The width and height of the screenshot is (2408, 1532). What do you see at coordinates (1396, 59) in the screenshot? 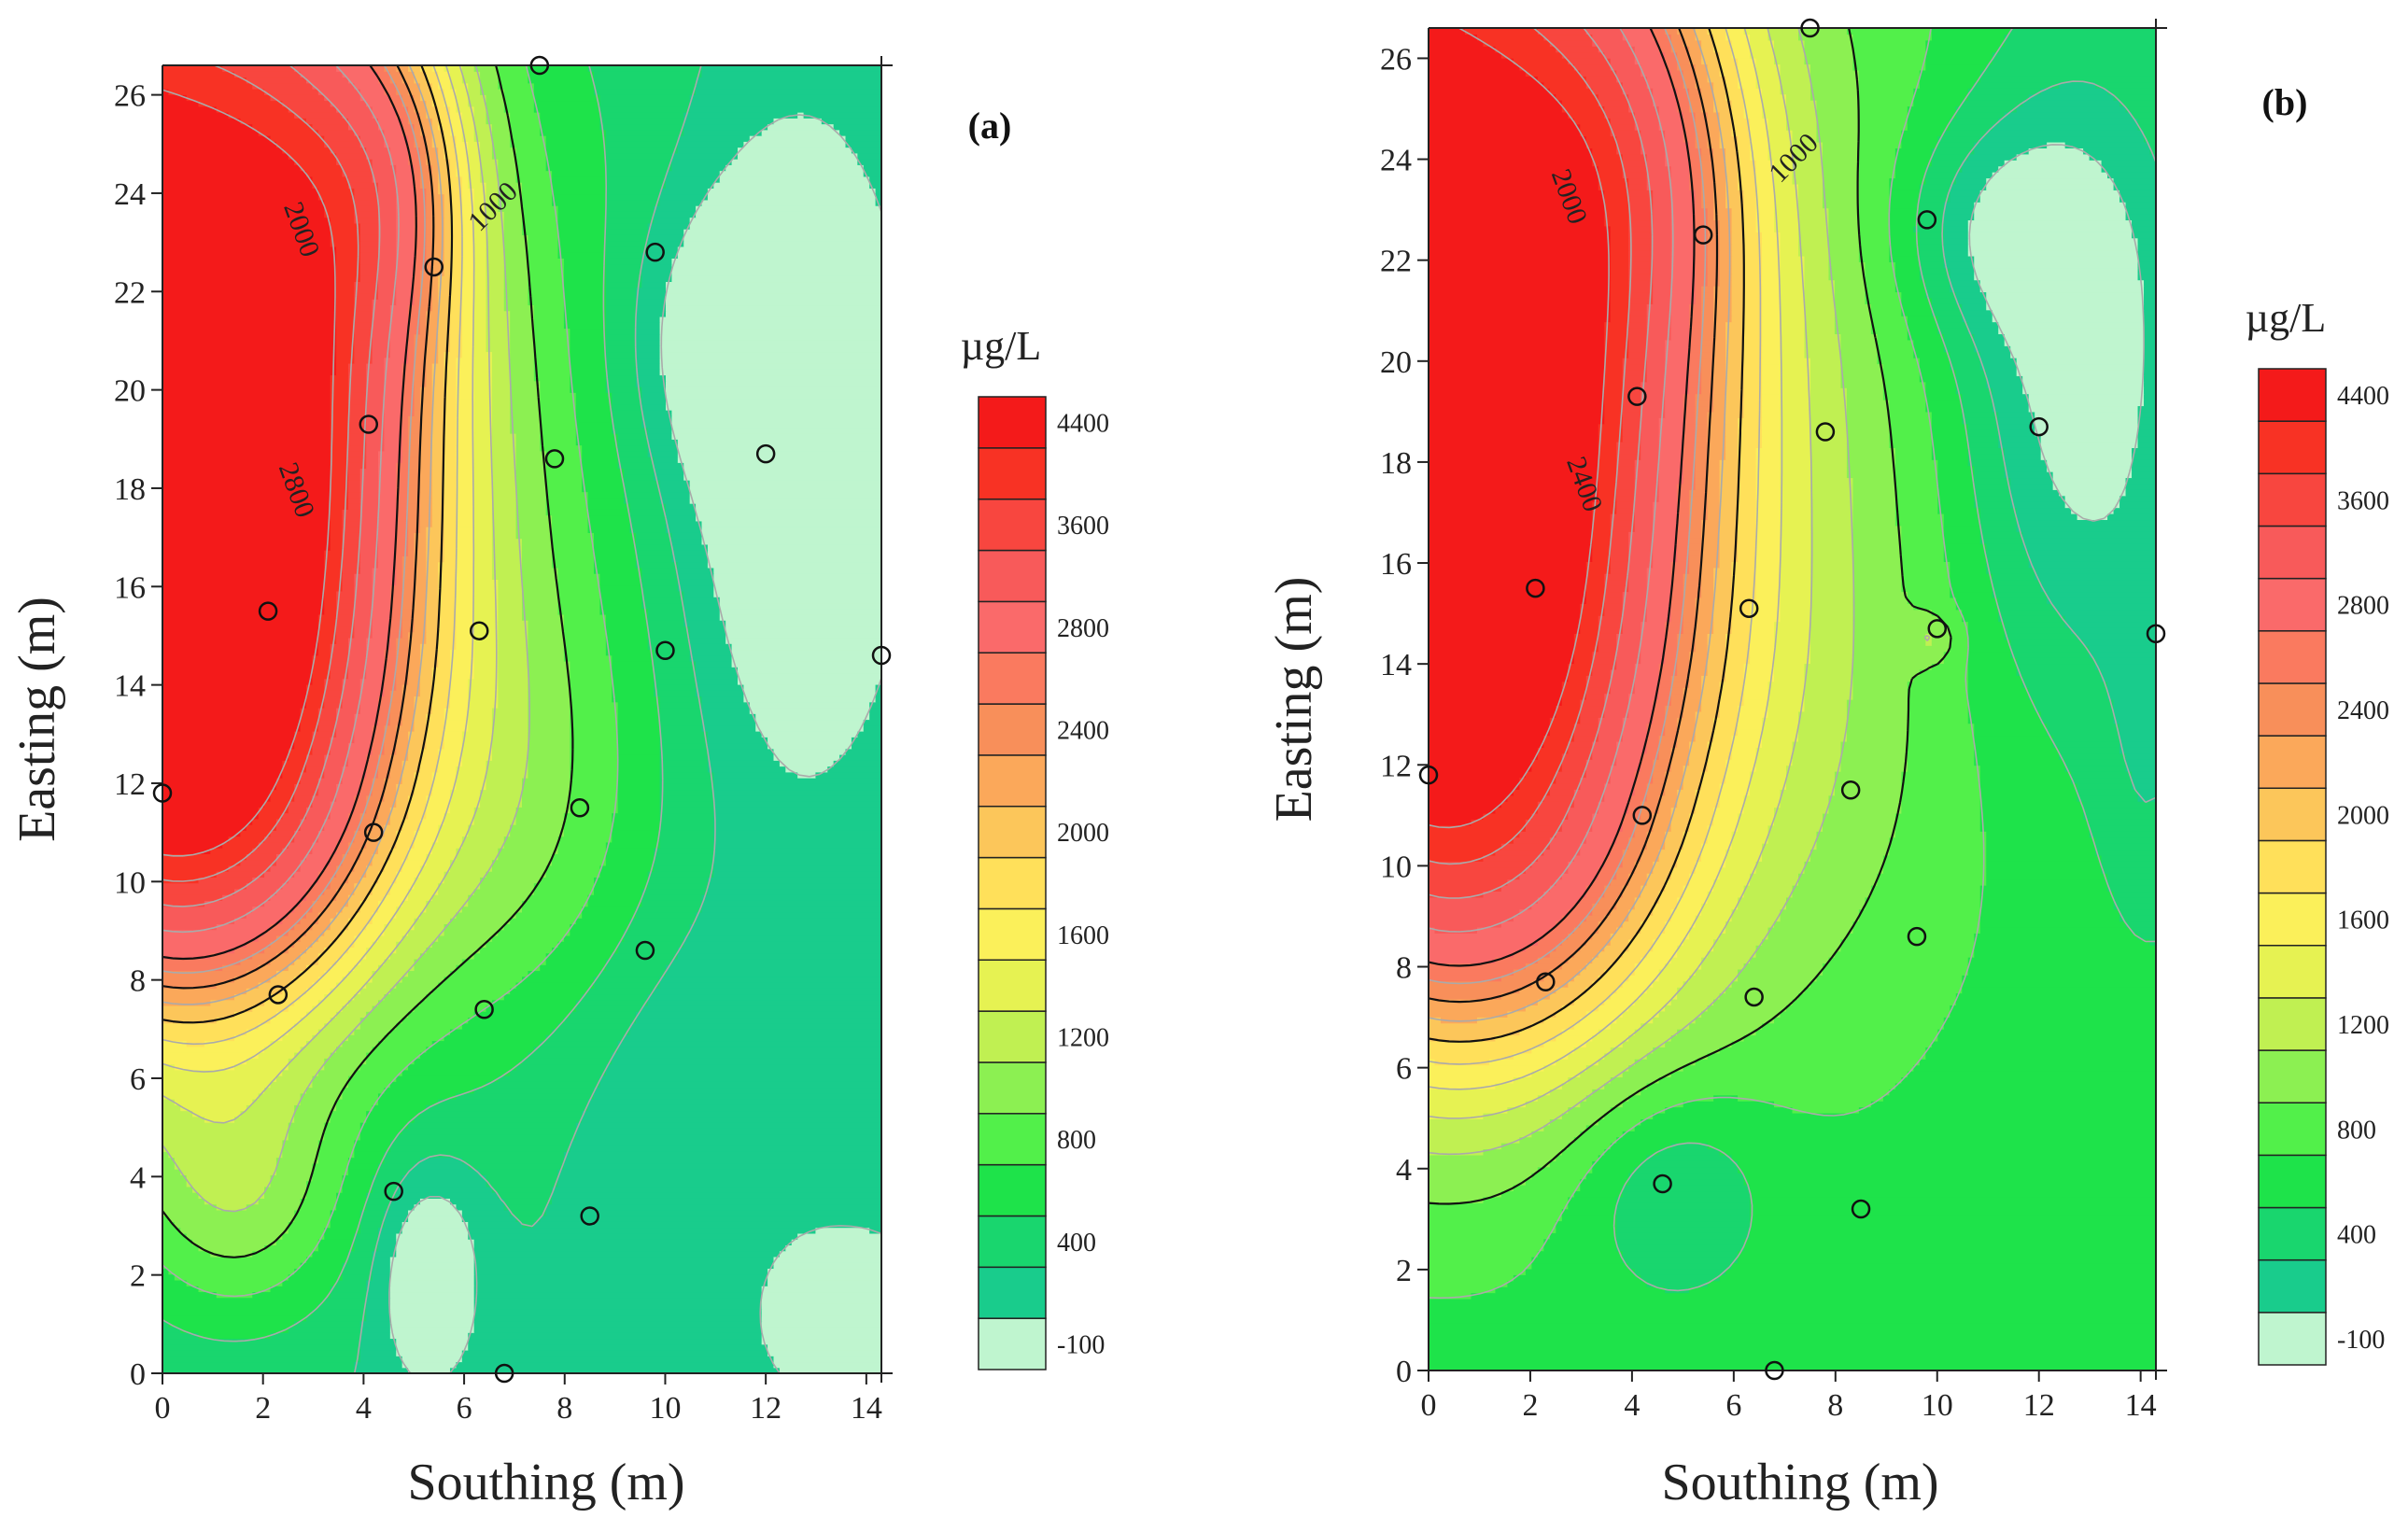
I see `y-tick-label: 26` at bounding box center [1396, 59].